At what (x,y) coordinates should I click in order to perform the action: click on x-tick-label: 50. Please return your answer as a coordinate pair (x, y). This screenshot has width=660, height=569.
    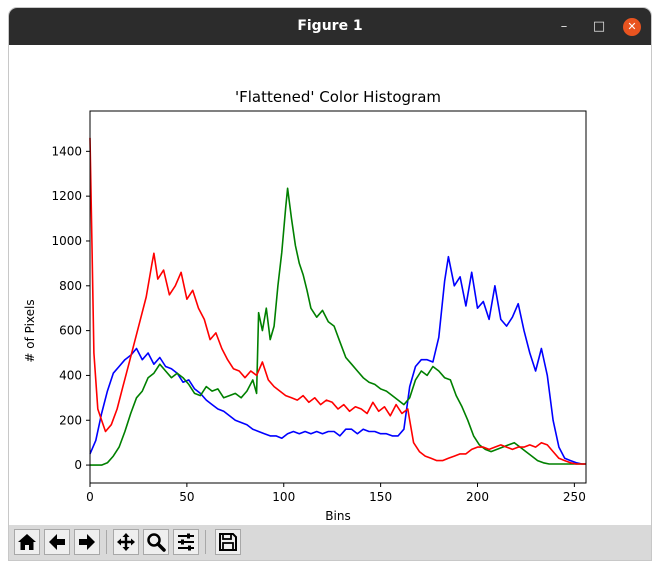
    Looking at the image, I should click on (186, 497).